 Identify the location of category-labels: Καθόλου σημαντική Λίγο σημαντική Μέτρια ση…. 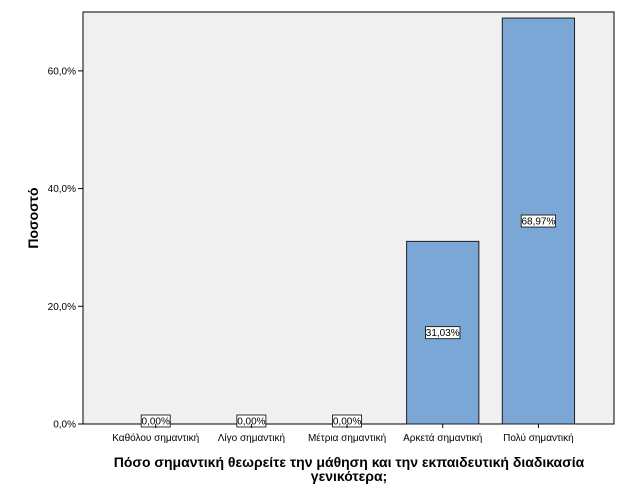
(343, 434).